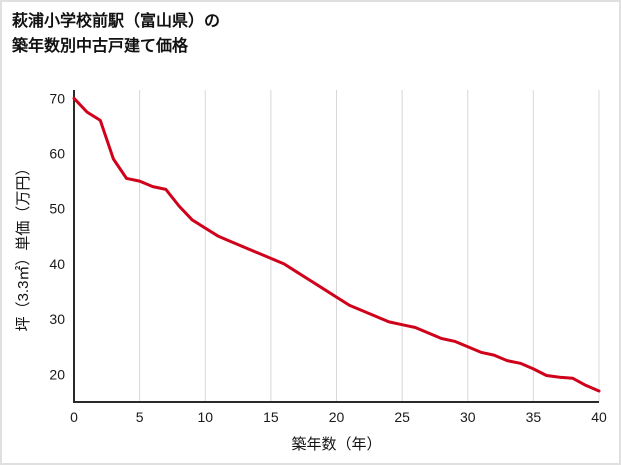 Image resolution: width=621 pixels, height=465 pixels. What do you see at coordinates (140, 417) in the screenshot?
I see `x-tick-label: 5` at bounding box center [140, 417].